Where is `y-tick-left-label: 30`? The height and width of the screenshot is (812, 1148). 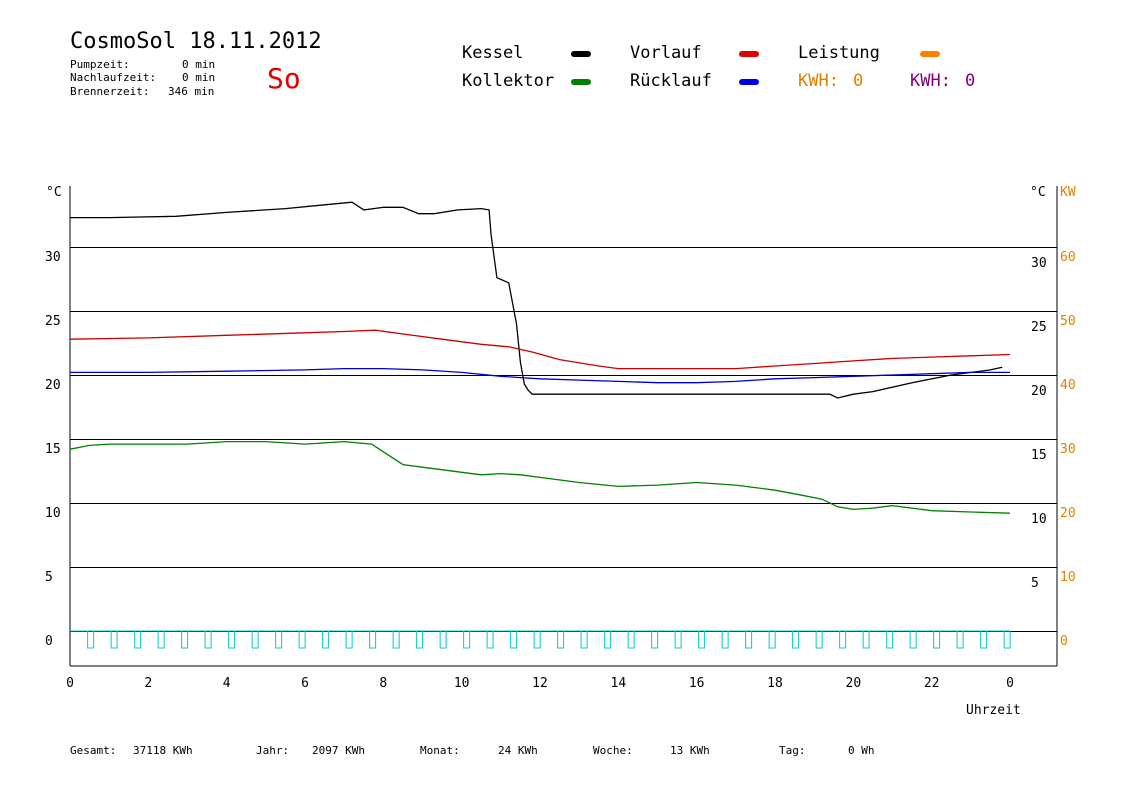
y-tick-left-label: 30 is located at coordinates (53, 257).